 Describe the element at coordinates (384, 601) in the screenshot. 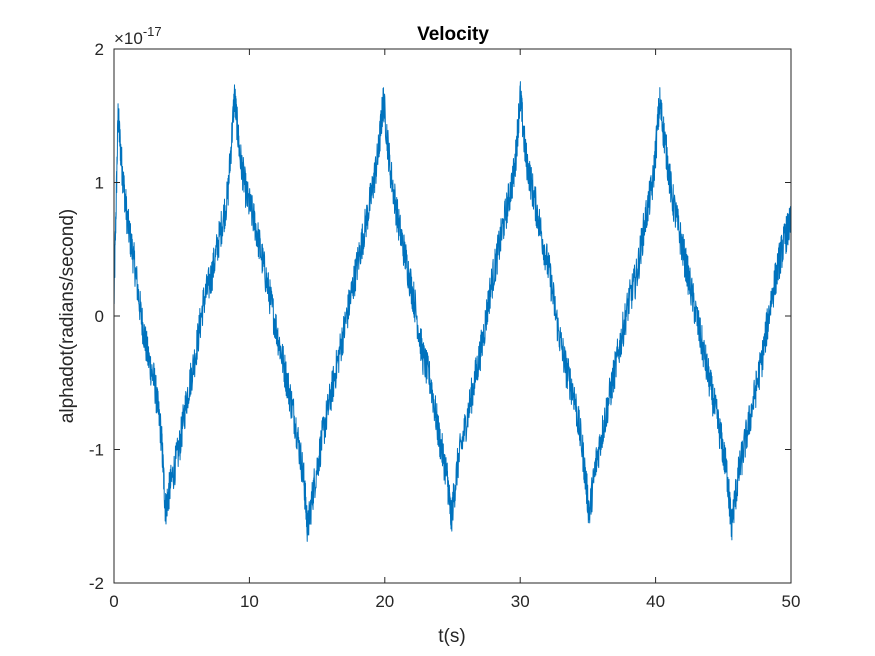

I see `x-tick-label: 20` at that location.